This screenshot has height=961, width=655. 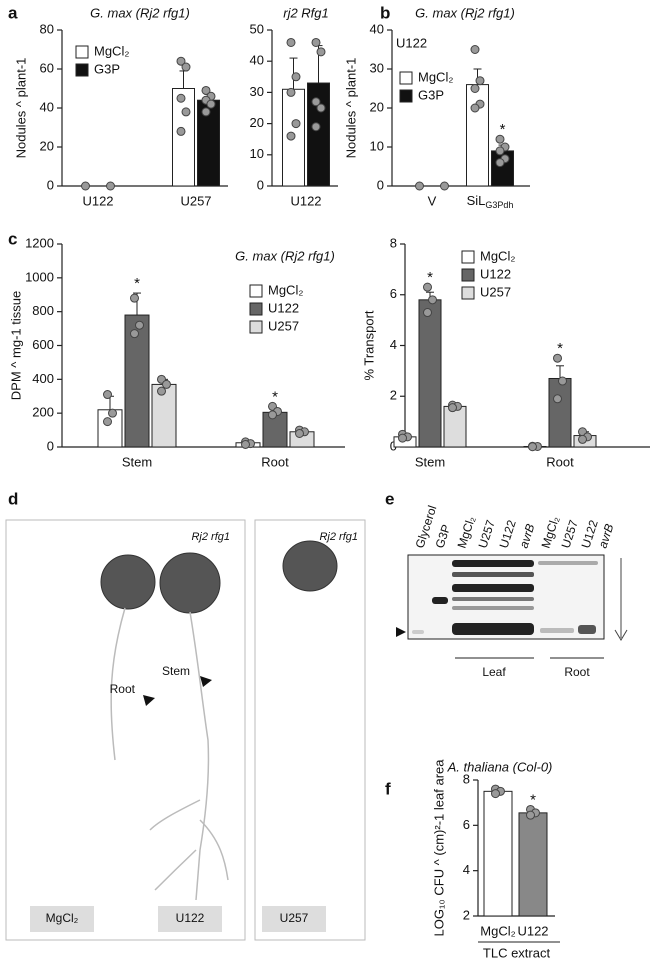 I want to click on y-tick-label: 60, so click(x=47, y=67).